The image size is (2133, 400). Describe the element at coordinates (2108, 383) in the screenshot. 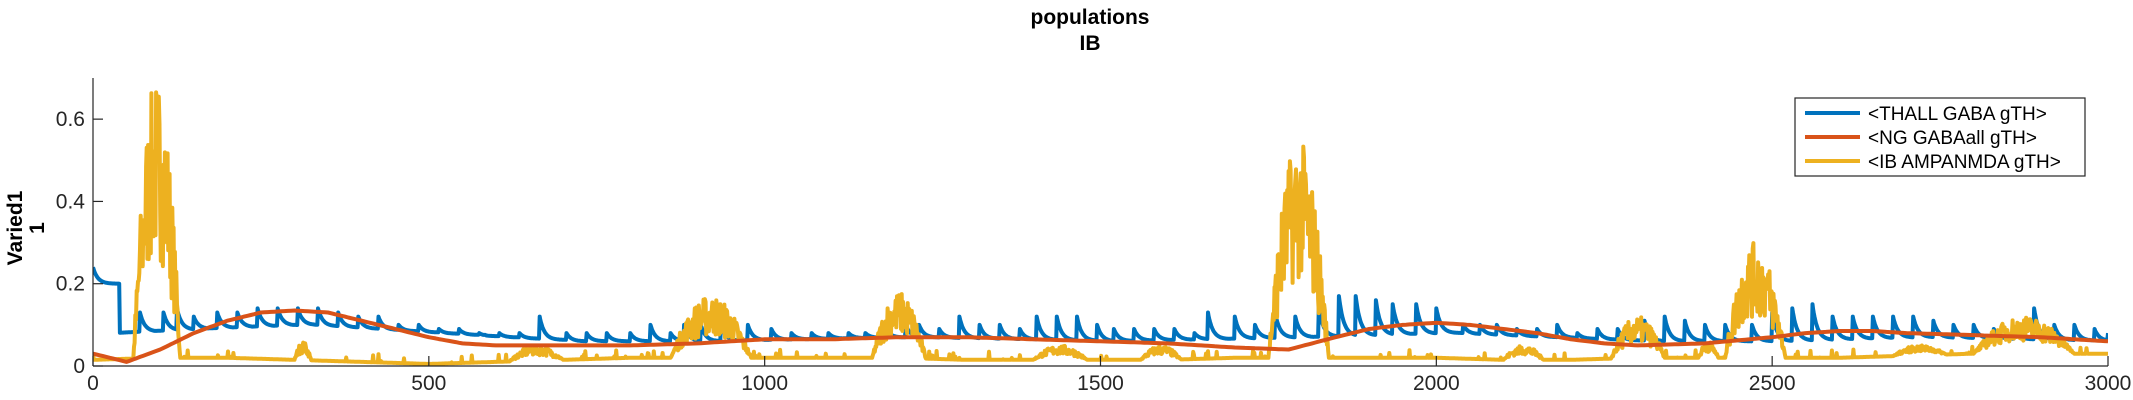

I see `x-tick-label: 3000` at that location.